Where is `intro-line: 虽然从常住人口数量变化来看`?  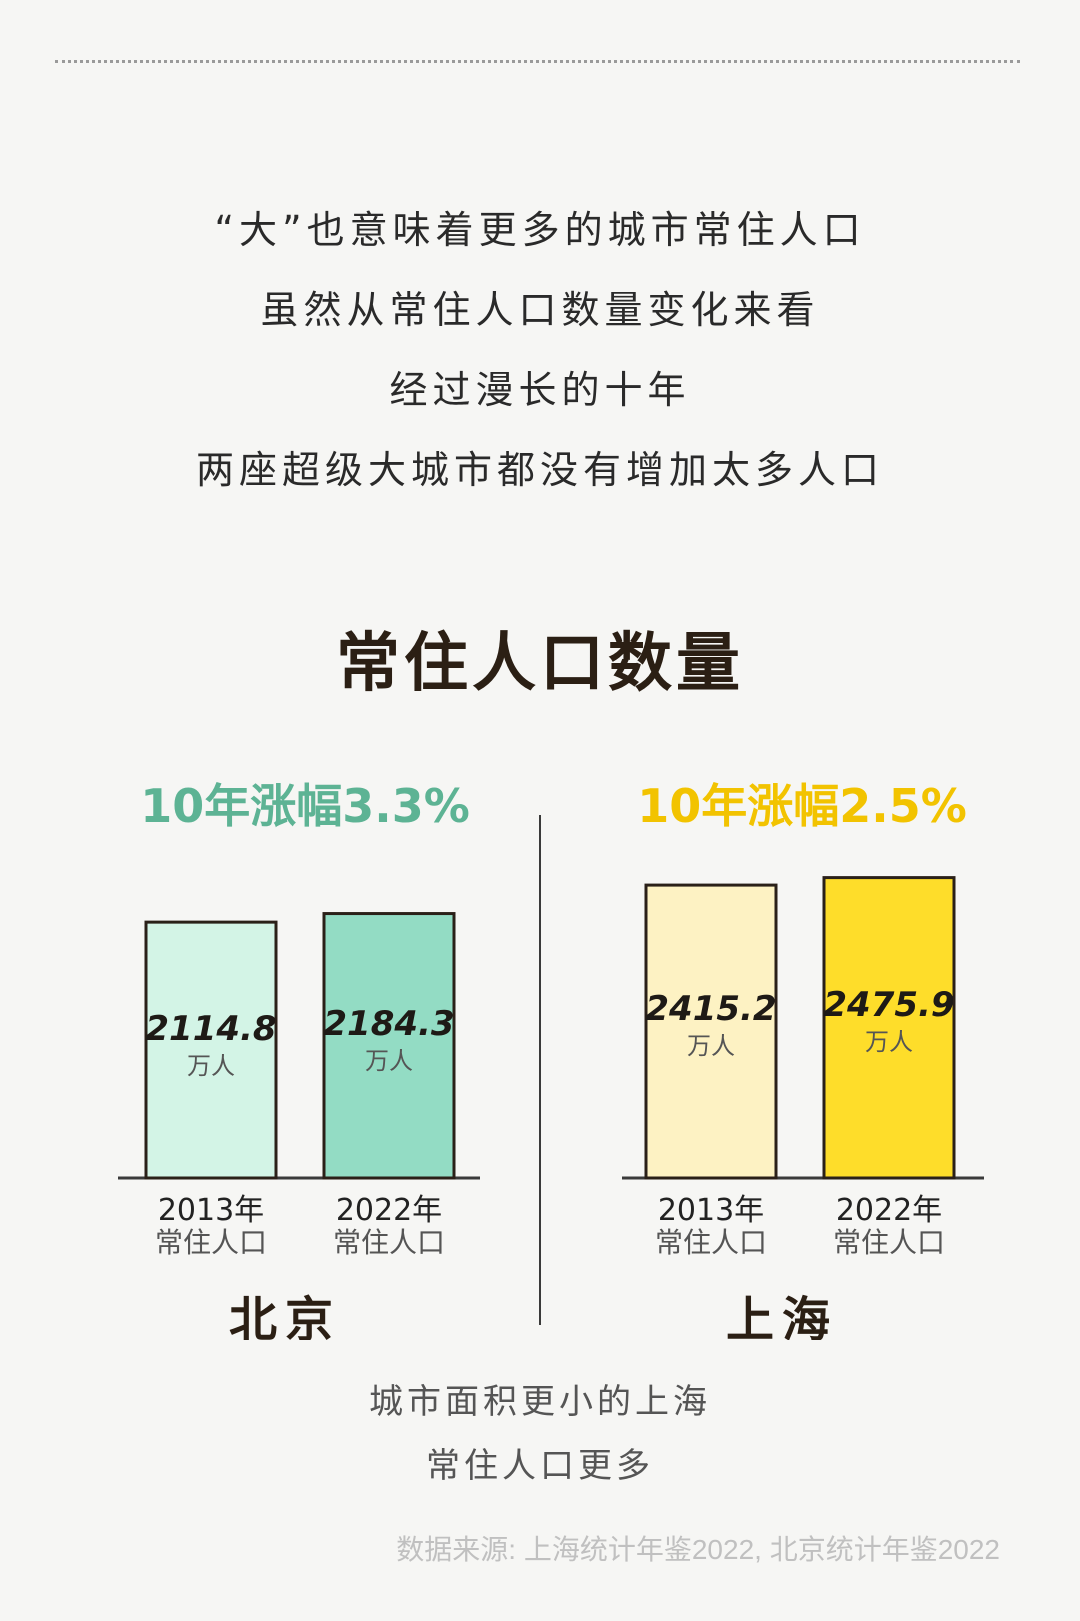 intro-line: 虽然从常住人口数量变化来看 is located at coordinates (540, 310).